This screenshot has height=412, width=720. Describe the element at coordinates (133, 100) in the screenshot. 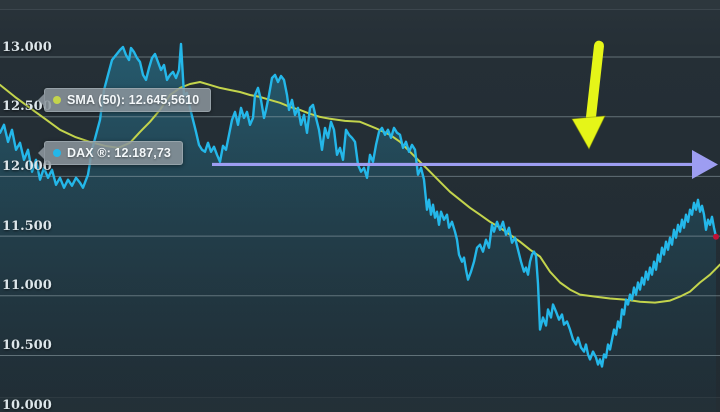

I see `sma-tooltip-text: SMA (50): 12.645,5610` at that location.